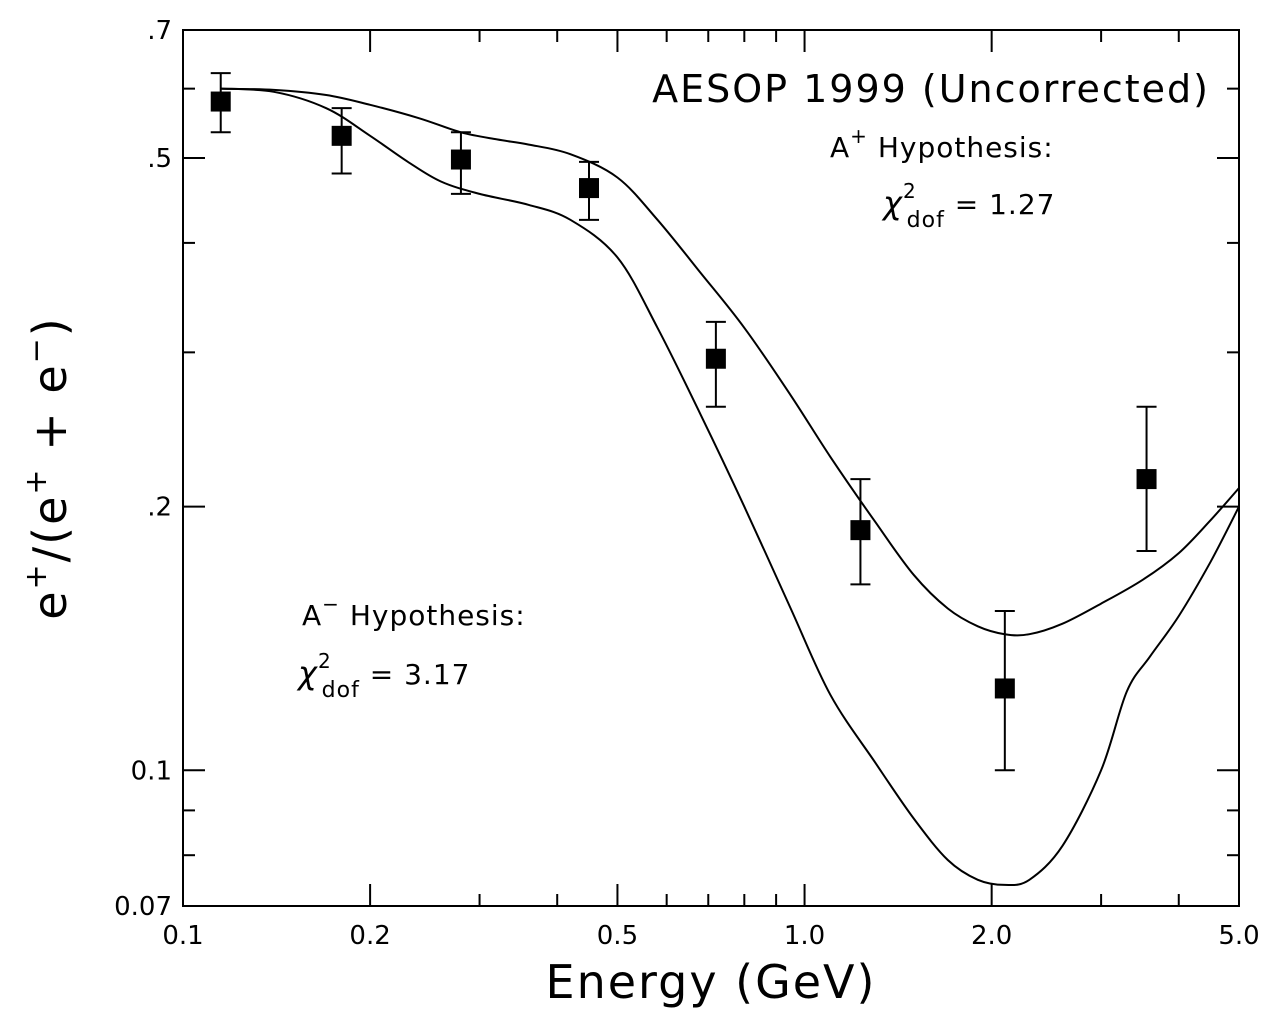 Image resolution: width=1278 pixels, height=1020 pixels. Describe the element at coordinates (151, 771) in the screenshot. I see `y-tick-label: 0.1` at that location.